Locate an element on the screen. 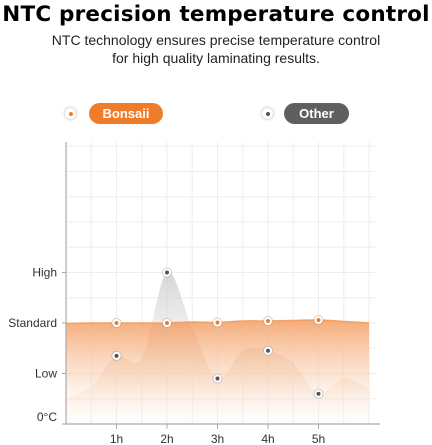 This screenshot has height=445, width=432. legend-label-other: Other is located at coordinates (316, 113).